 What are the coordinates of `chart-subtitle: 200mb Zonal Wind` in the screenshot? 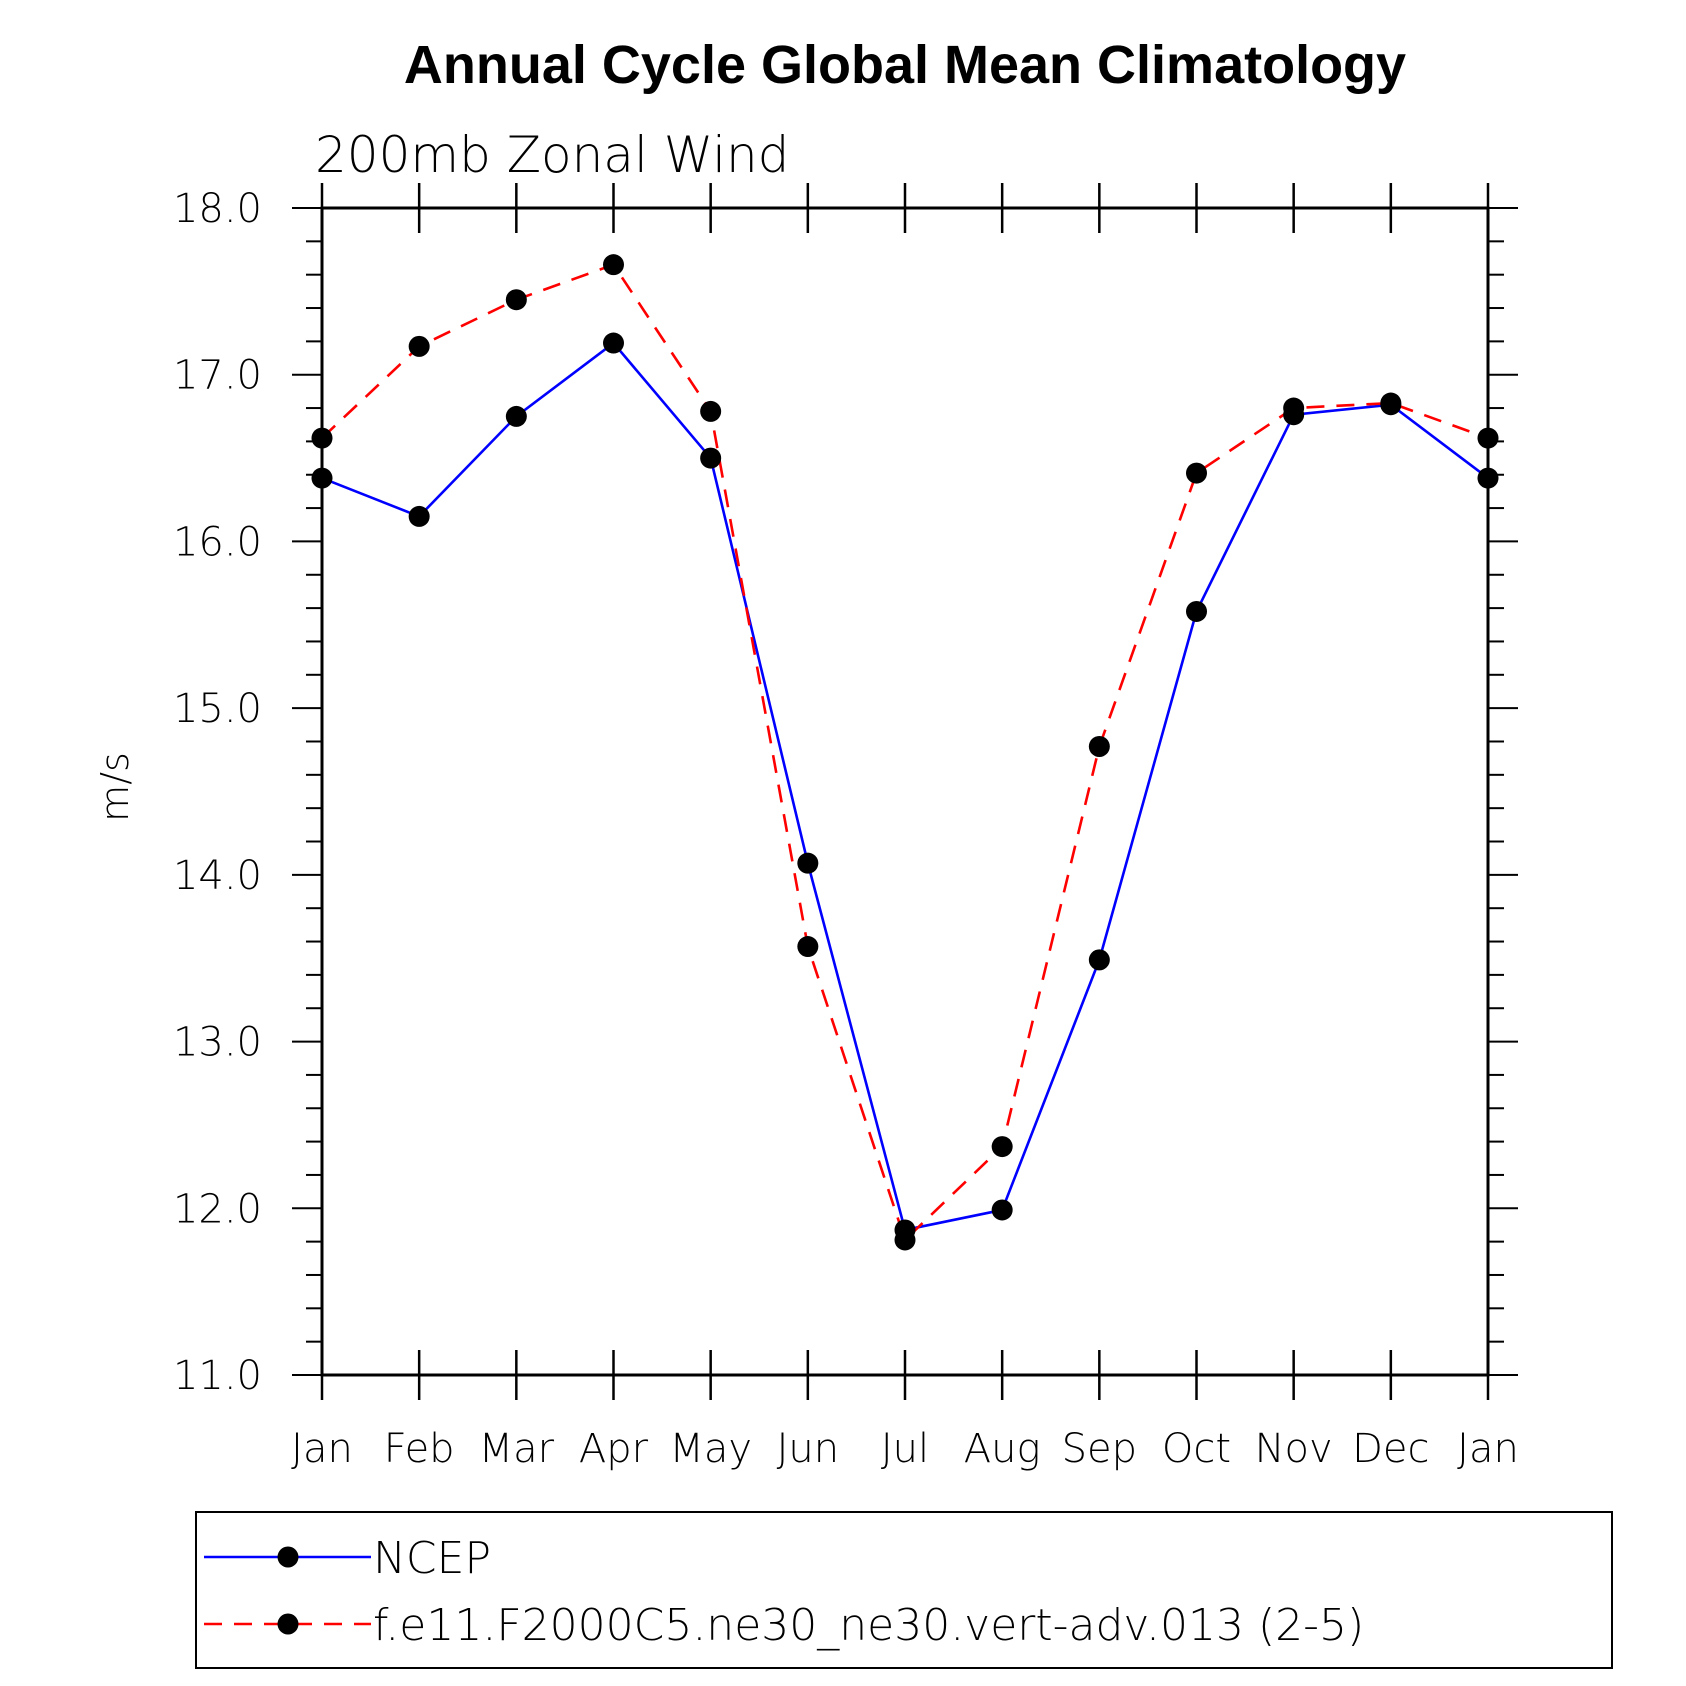 It's located at (552, 155).